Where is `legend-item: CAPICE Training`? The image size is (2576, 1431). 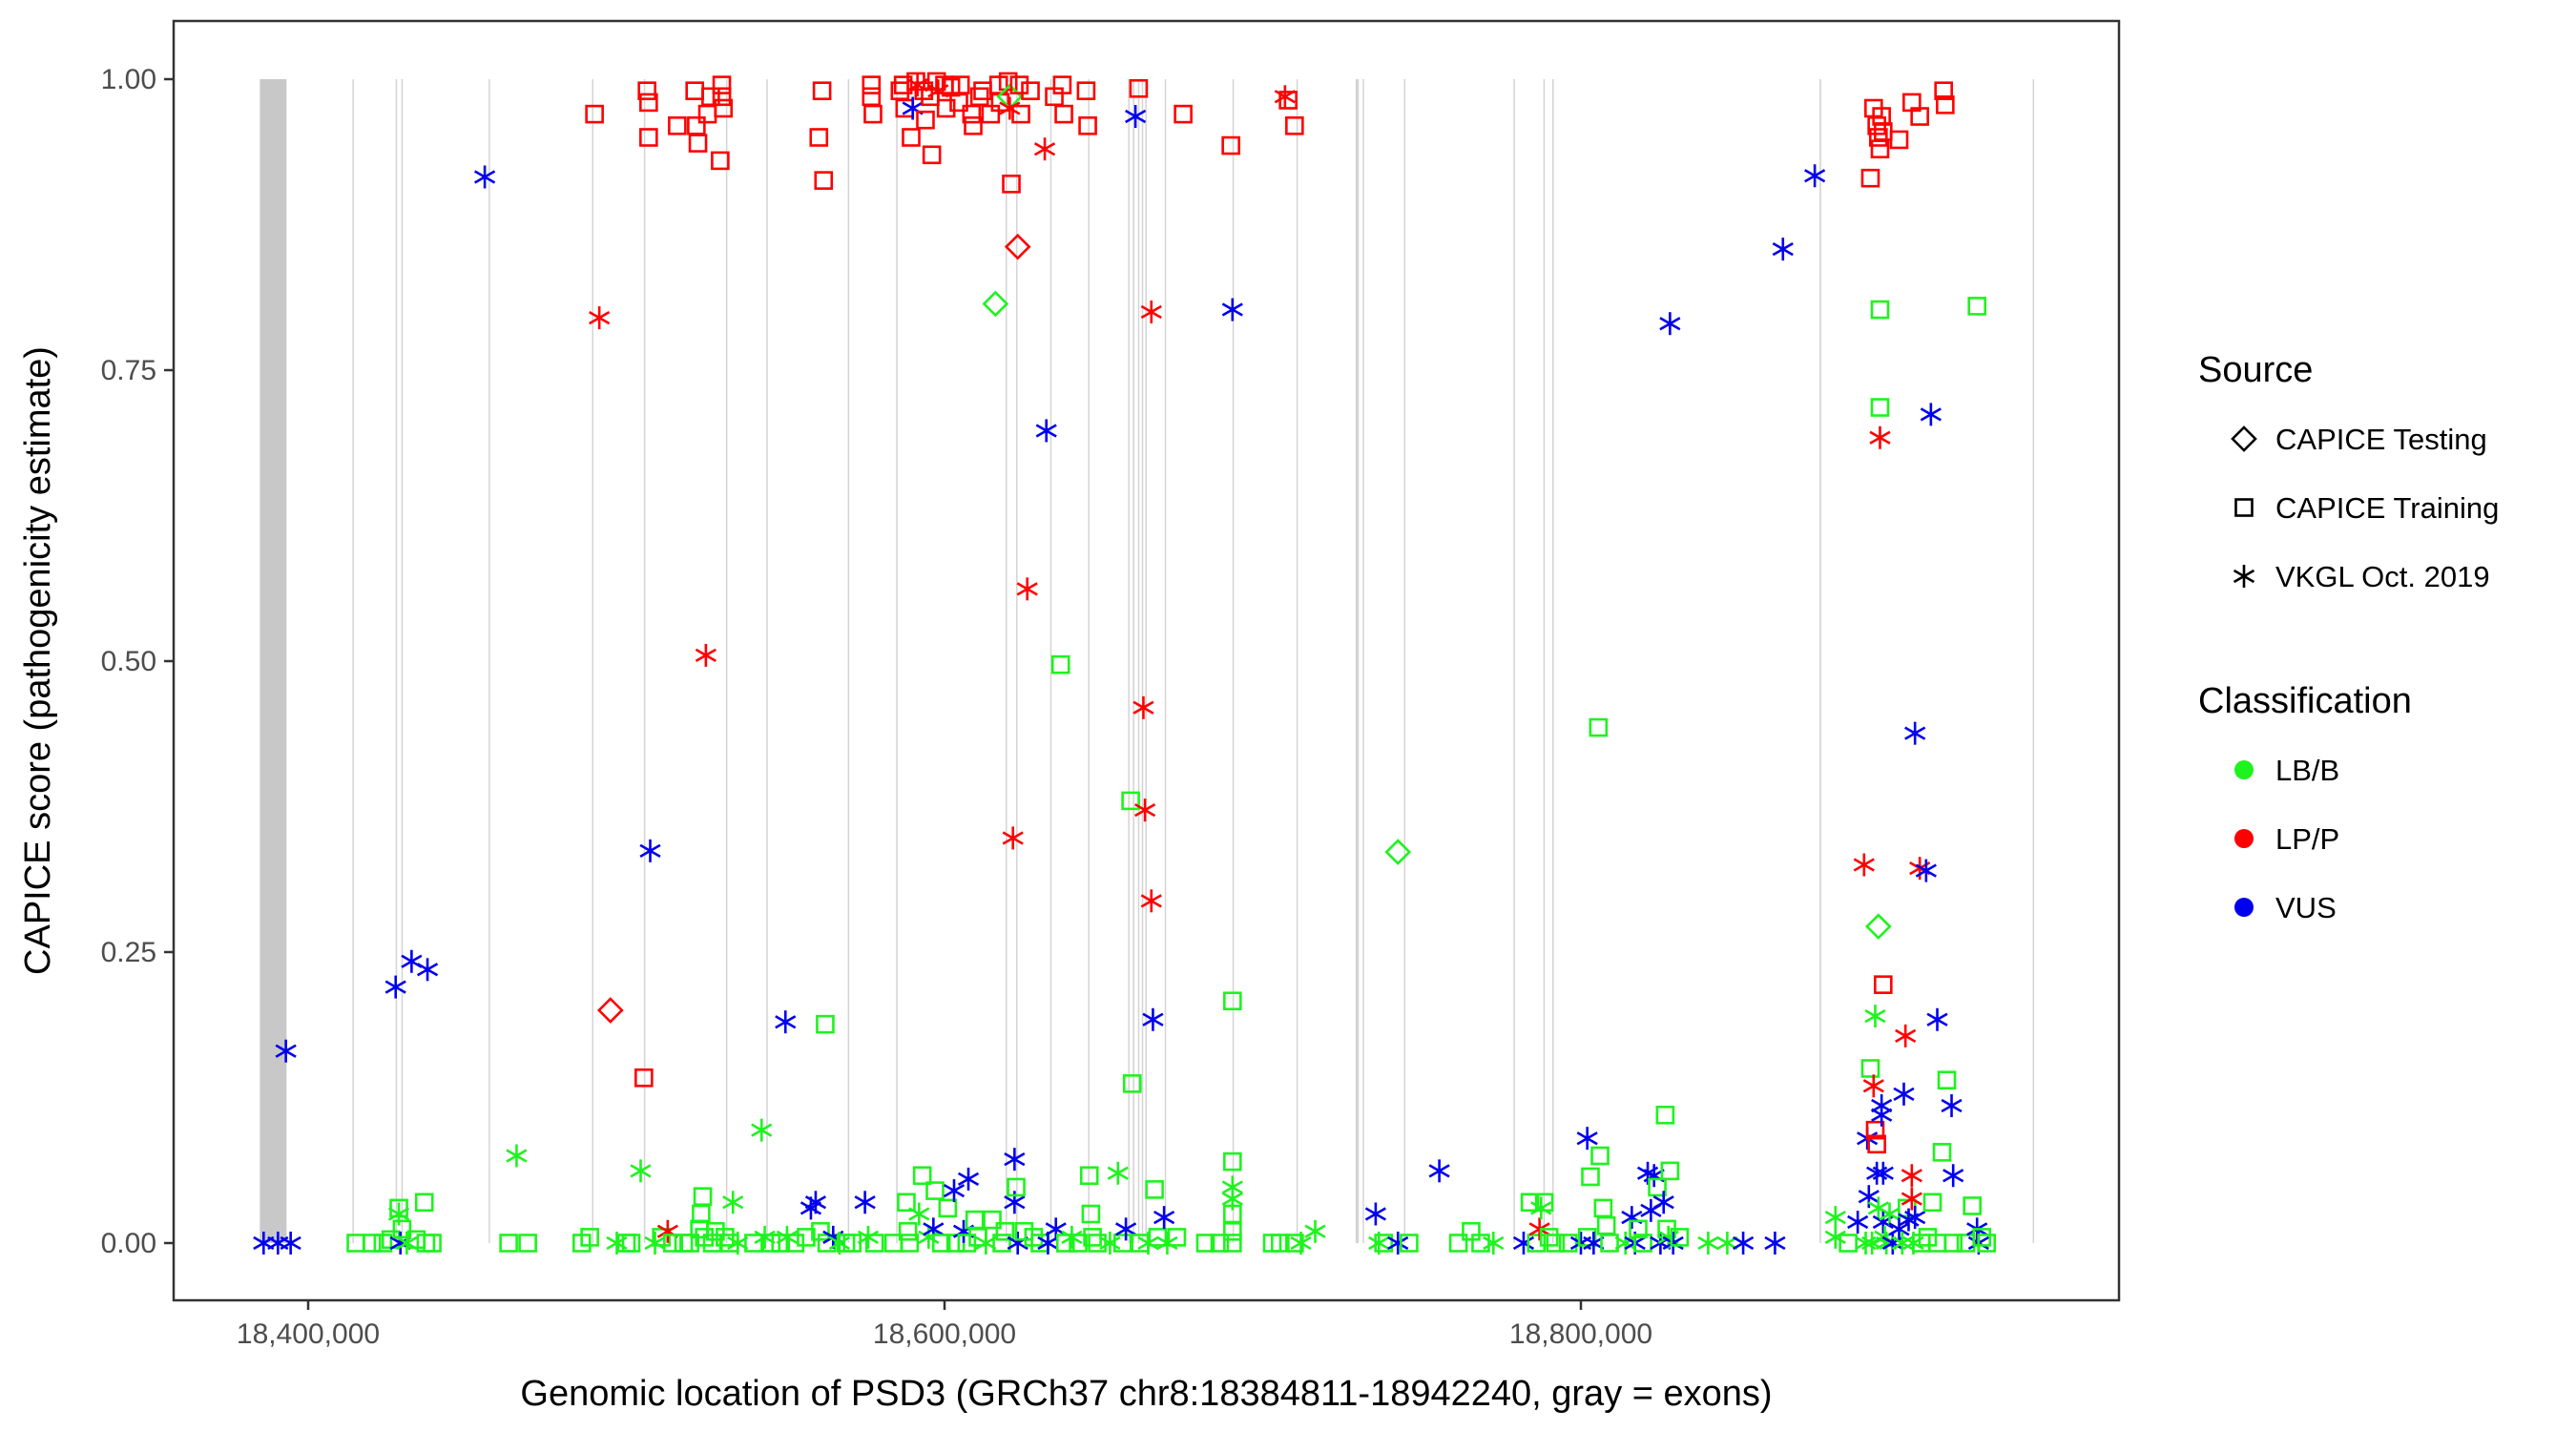
legend-item: CAPICE Training is located at coordinates (2366, 508).